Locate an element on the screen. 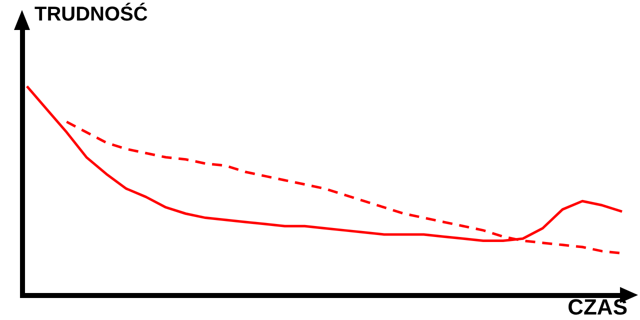 The image size is (640, 320). y-axis-title: TRUDNOŚĆ is located at coordinates (91, 14).